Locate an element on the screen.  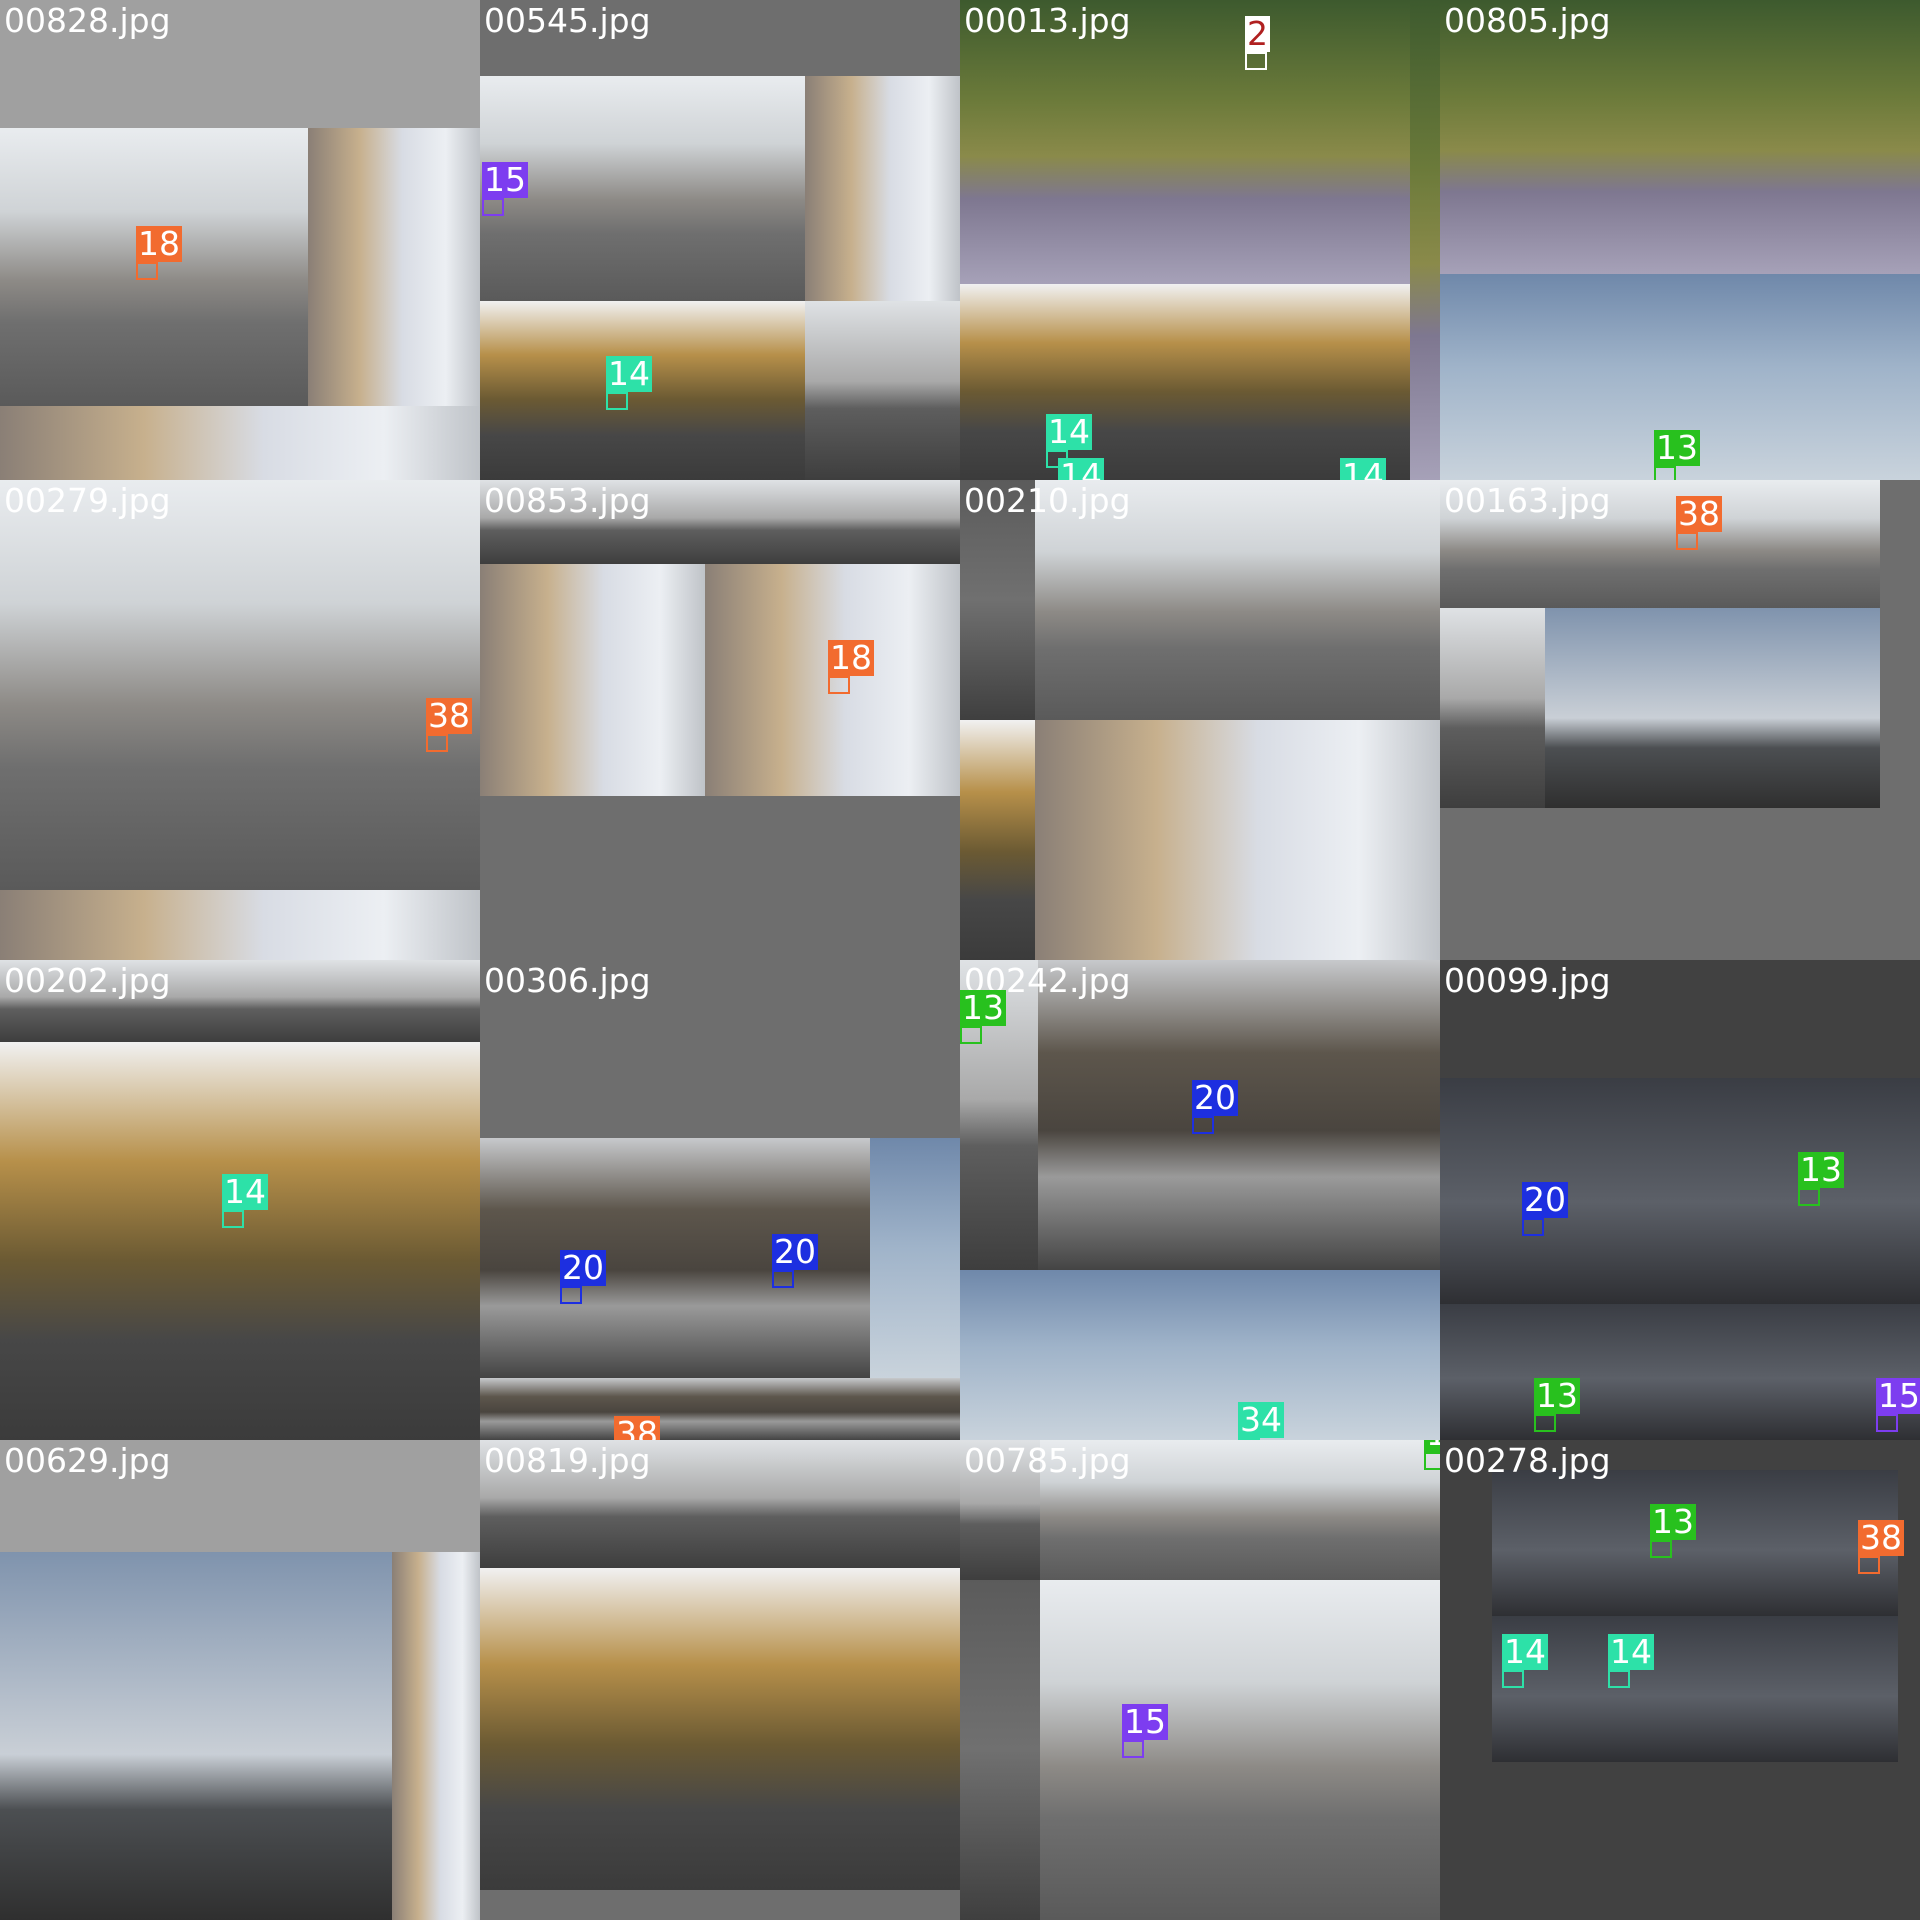
mosaic-tile: 00210.jpg is located at coordinates (1200, 720).